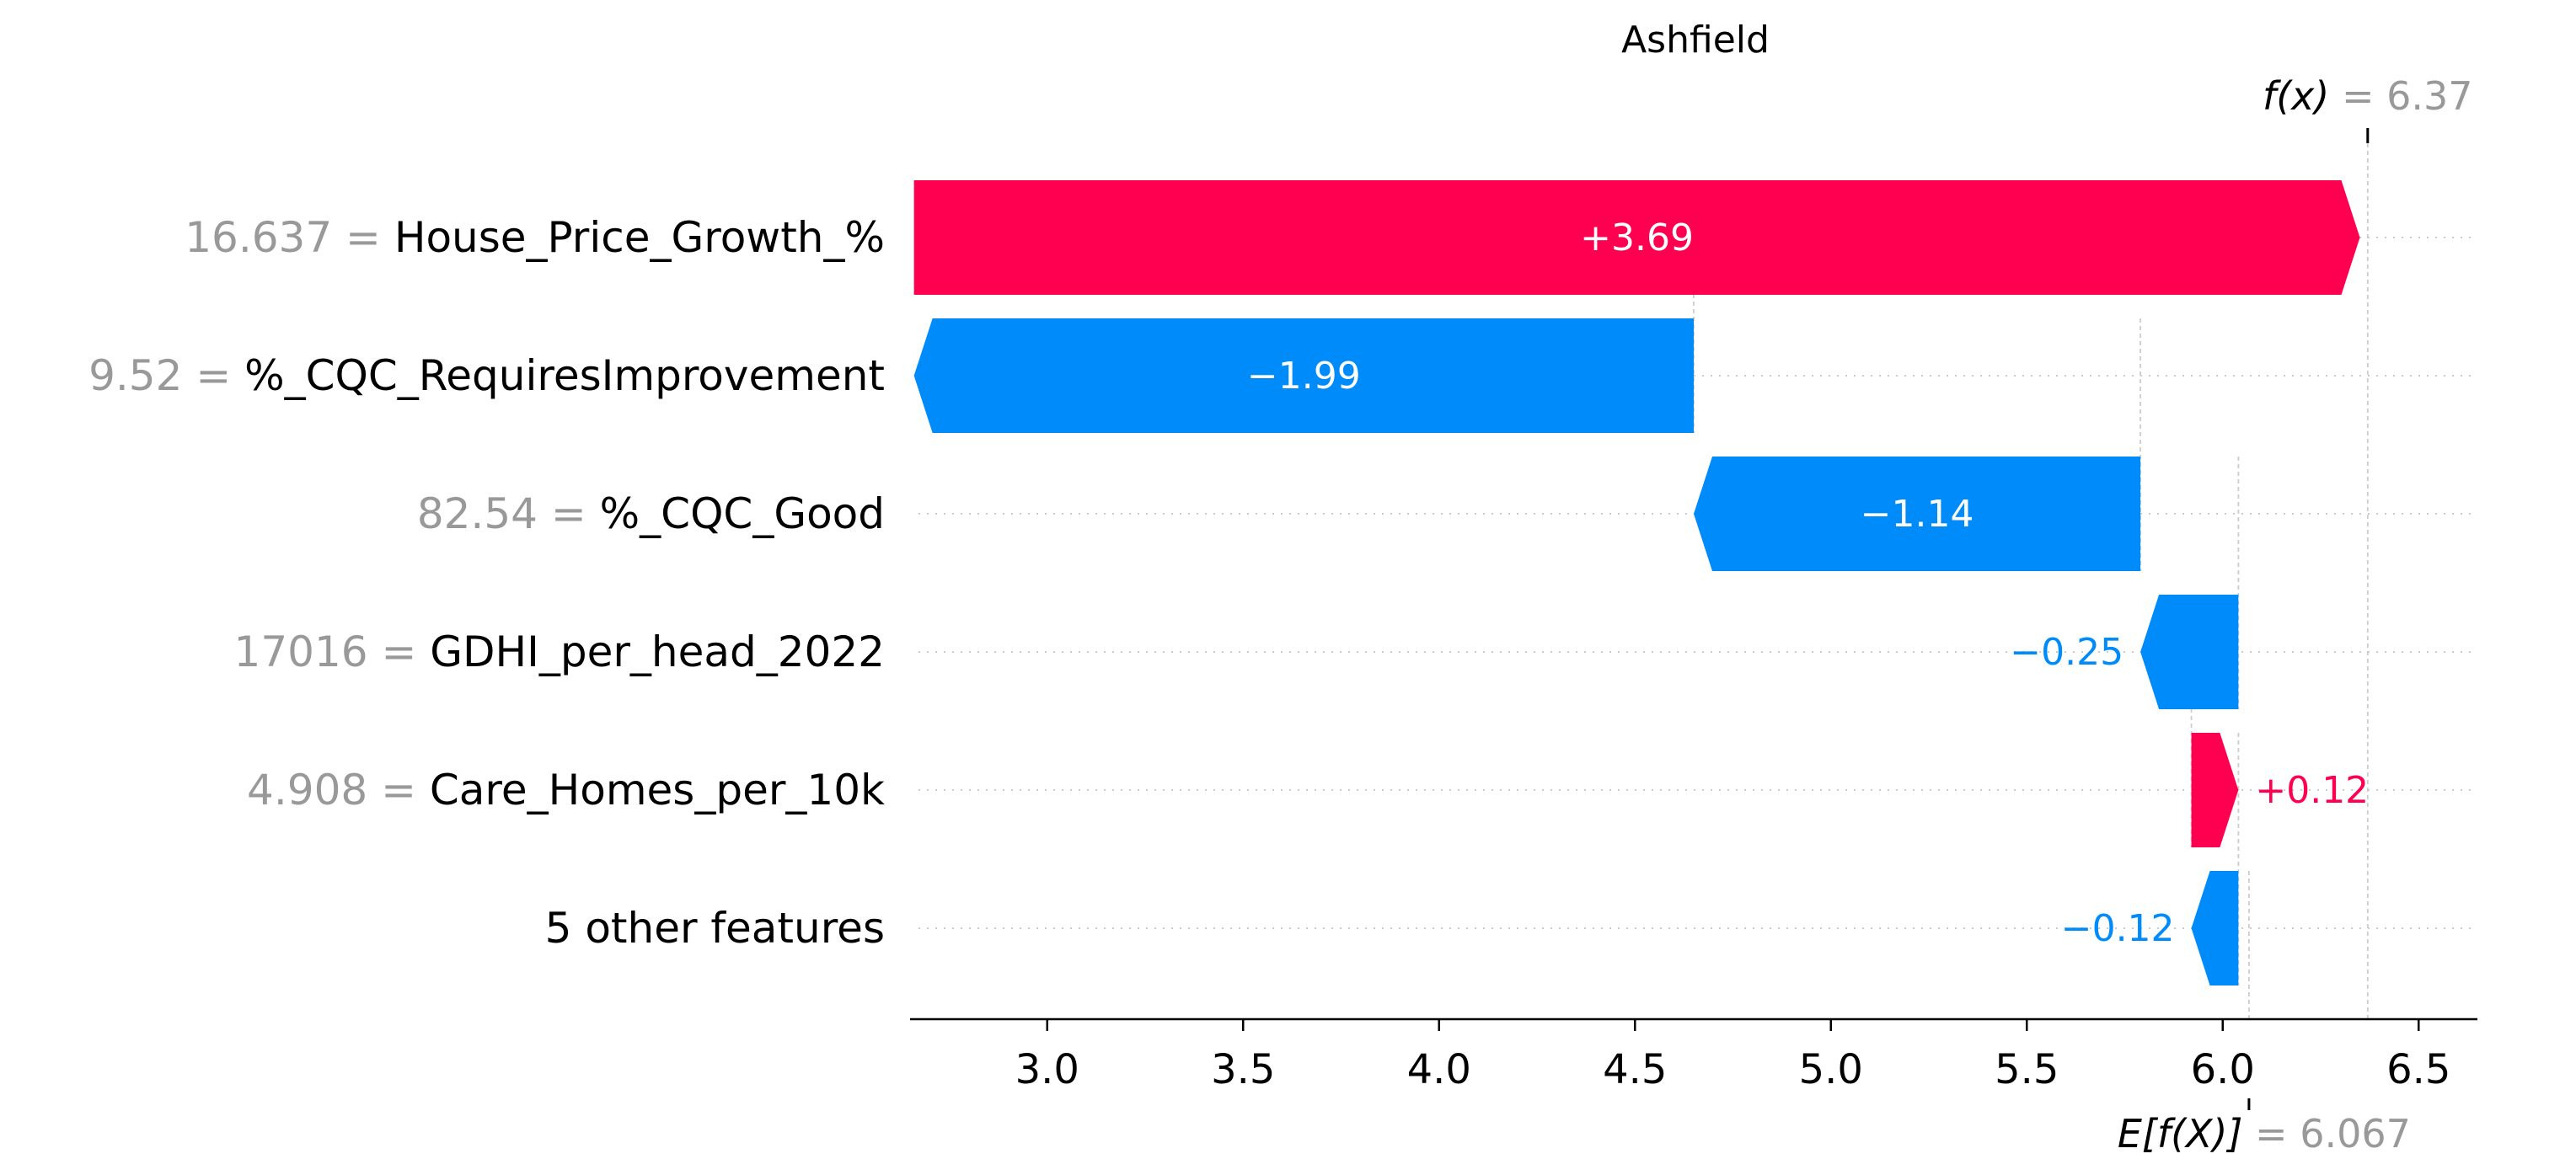 The image size is (2576, 1159). Describe the element at coordinates (657, 652) in the screenshot. I see `feature-name: GDHI_per_head_2022` at that location.